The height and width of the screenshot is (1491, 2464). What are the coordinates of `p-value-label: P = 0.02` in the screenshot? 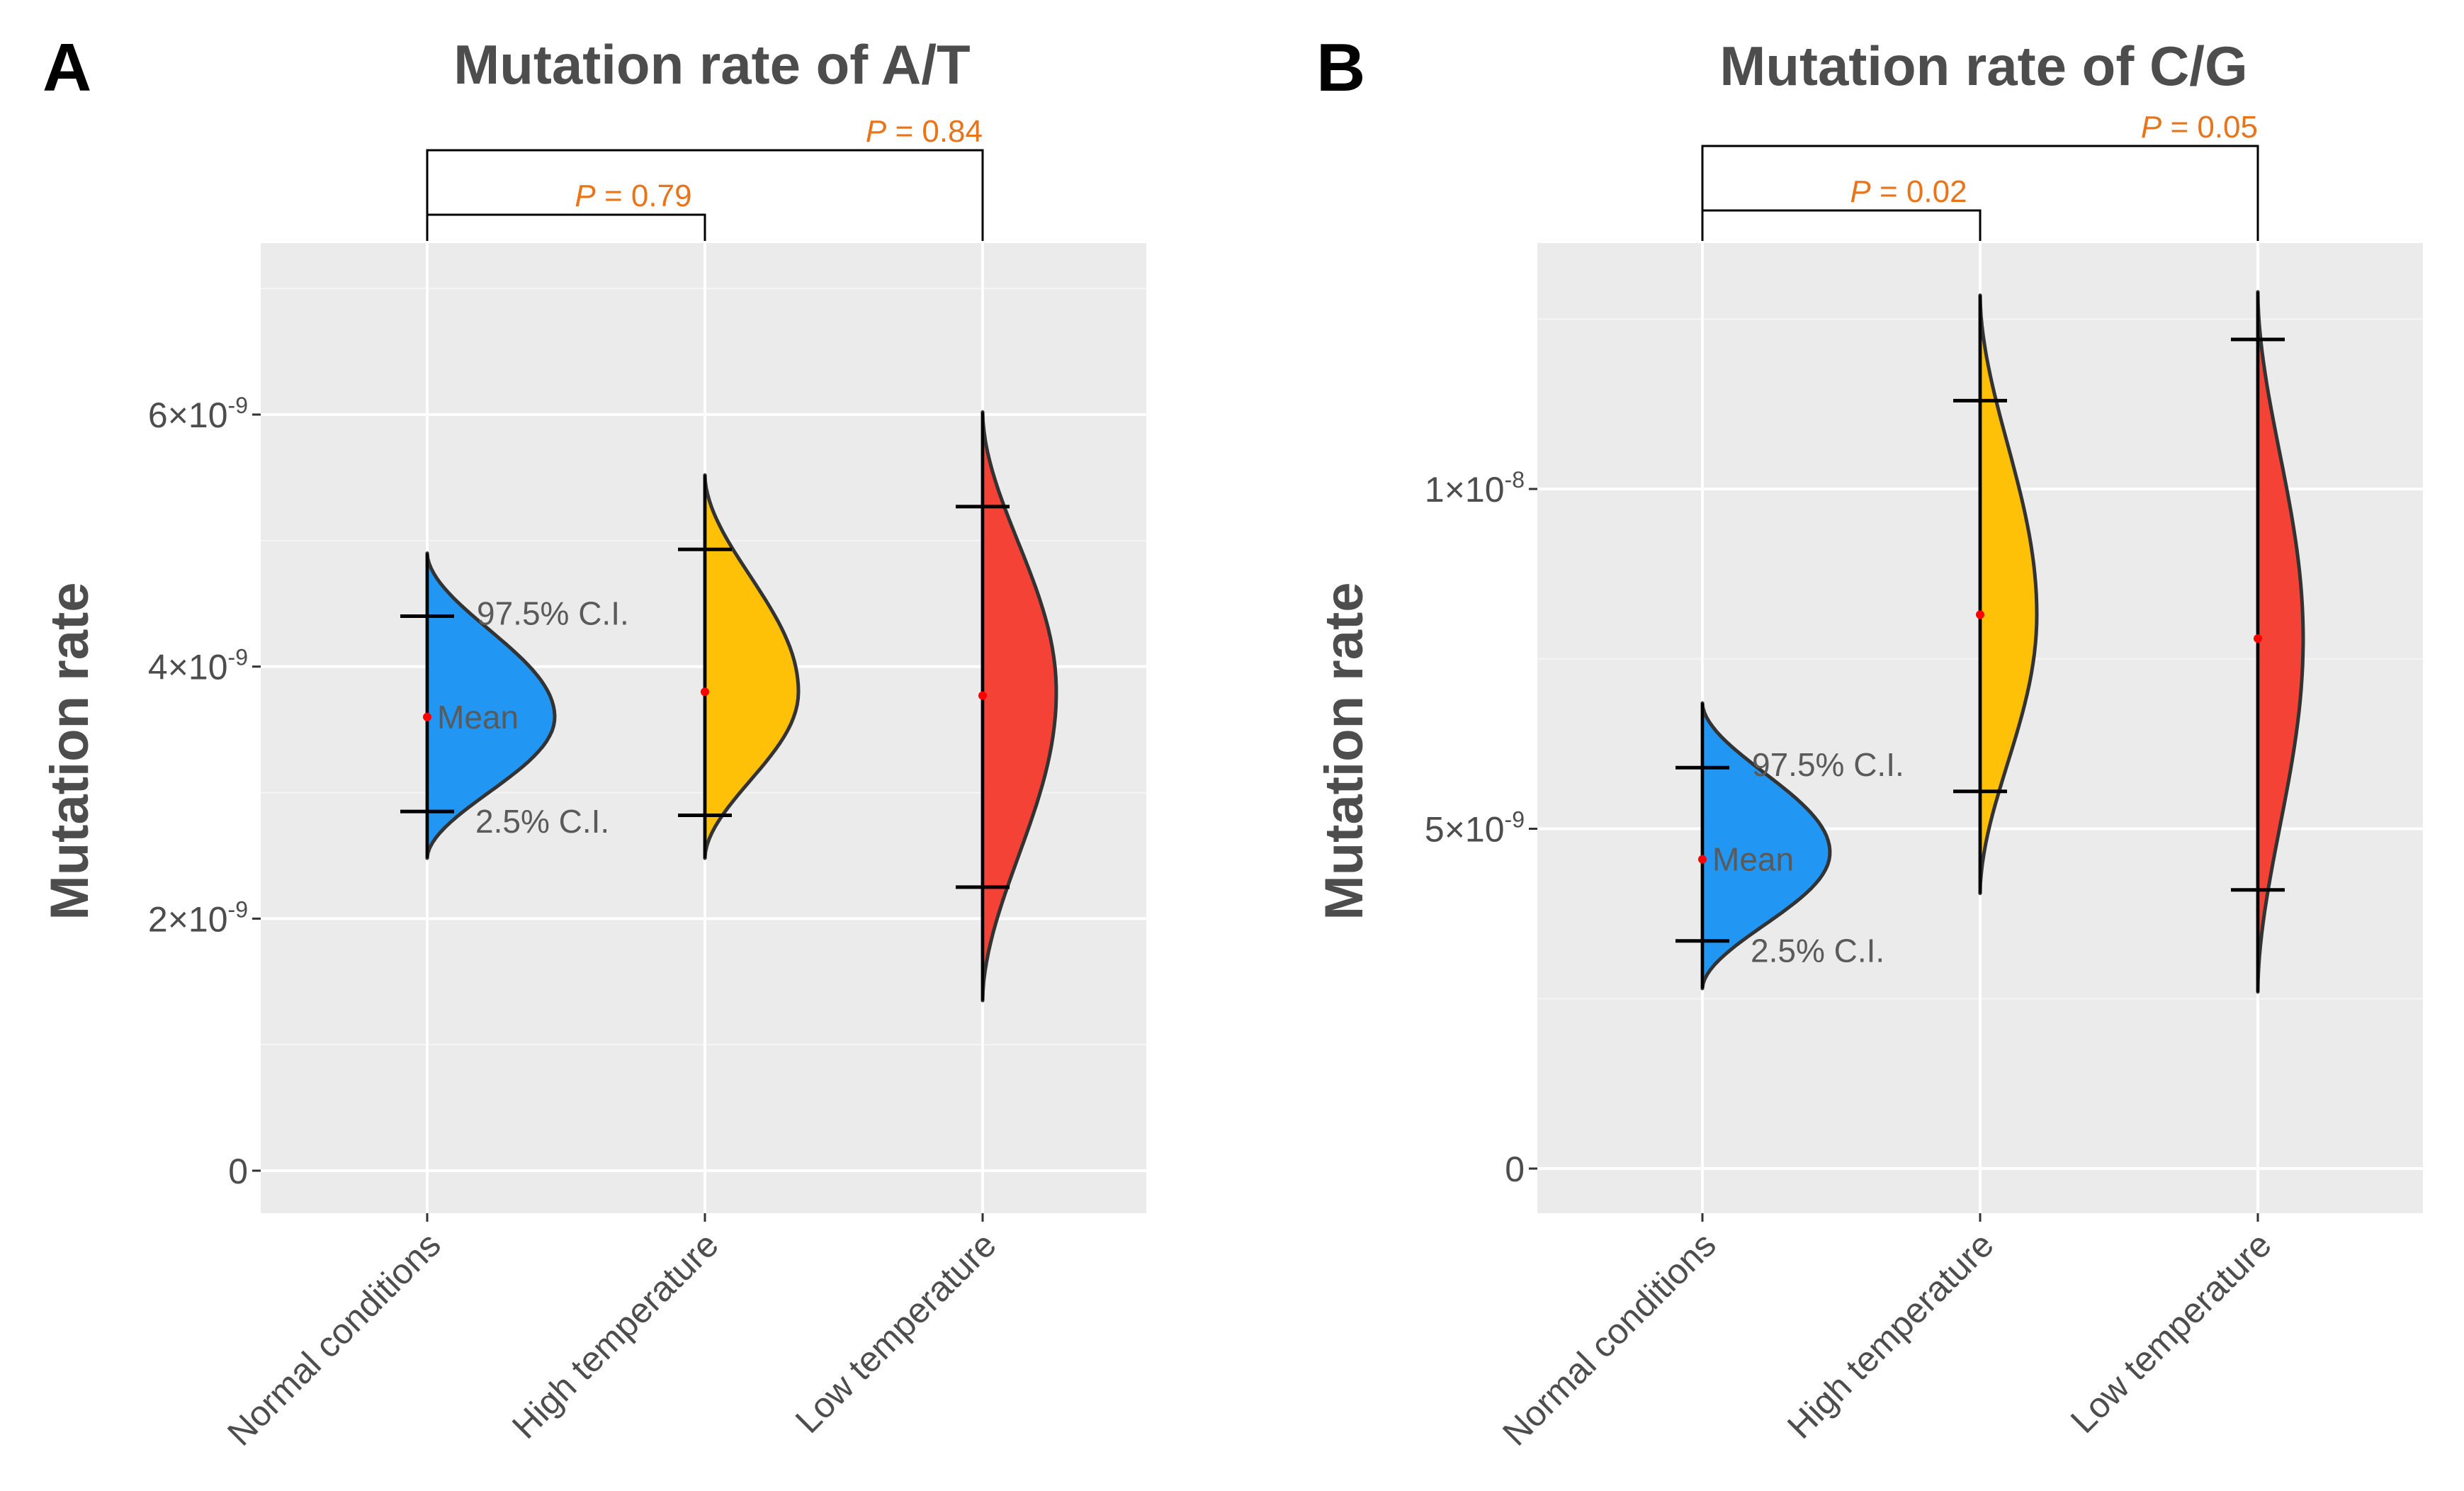 It's located at (1908, 192).